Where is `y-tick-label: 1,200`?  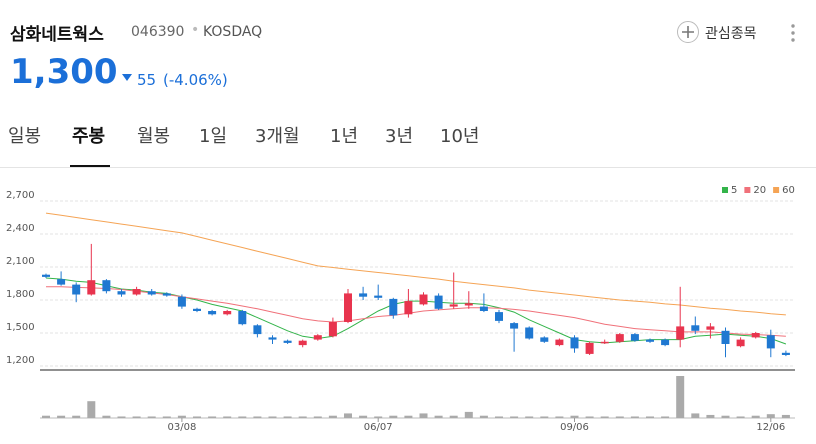
y-tick-label: 1,200 is located at coordinates (20, 360).